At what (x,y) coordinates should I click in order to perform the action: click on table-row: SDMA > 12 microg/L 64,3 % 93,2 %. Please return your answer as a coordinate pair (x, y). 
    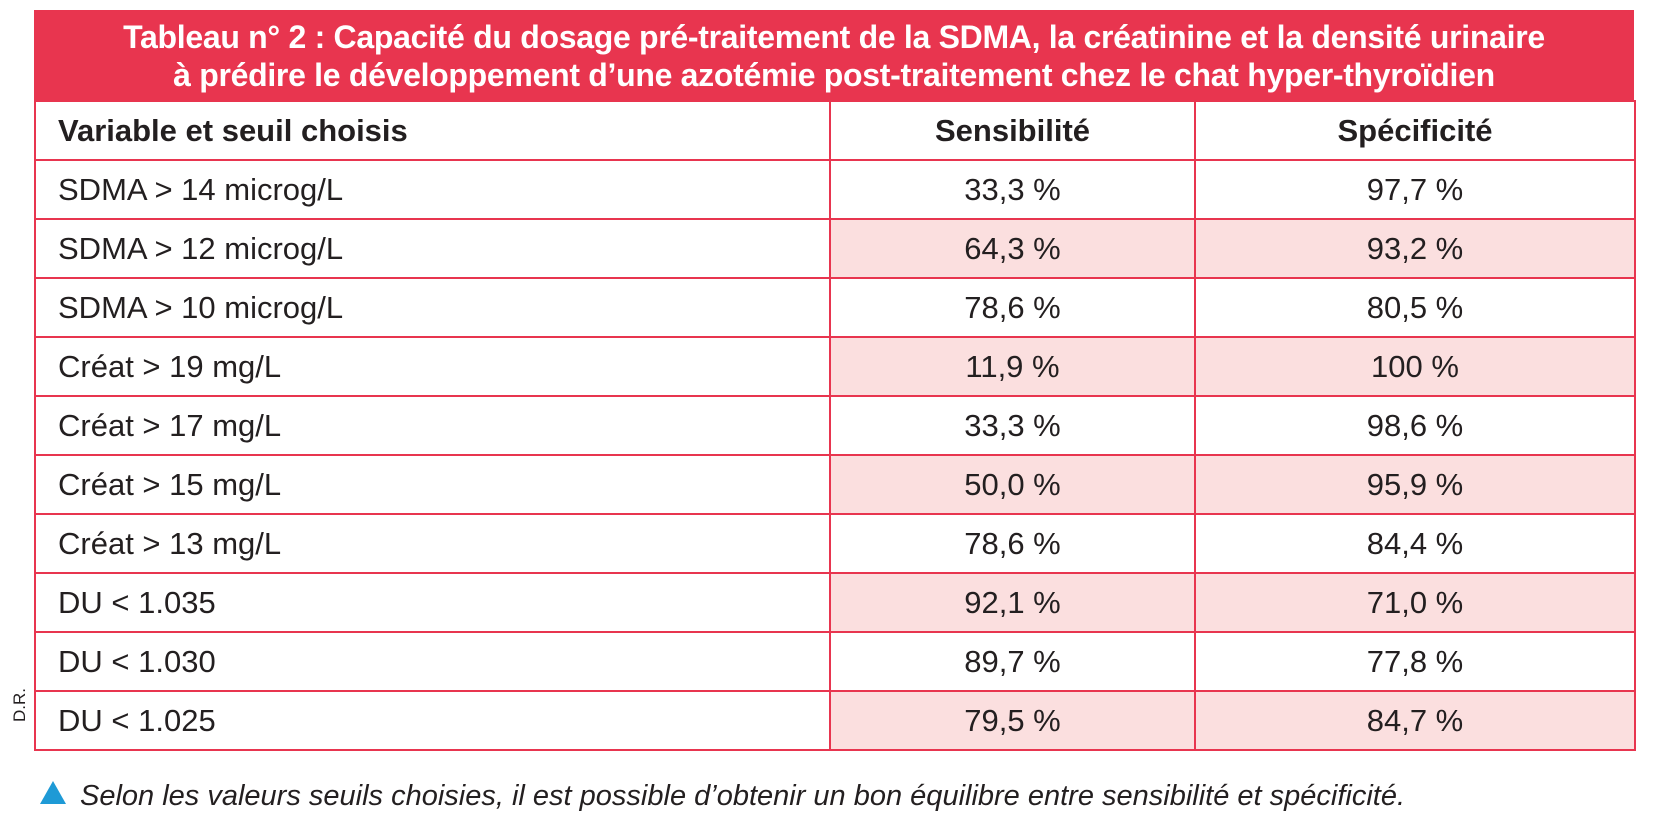
    Looking at the image, I should click on (835, 248).